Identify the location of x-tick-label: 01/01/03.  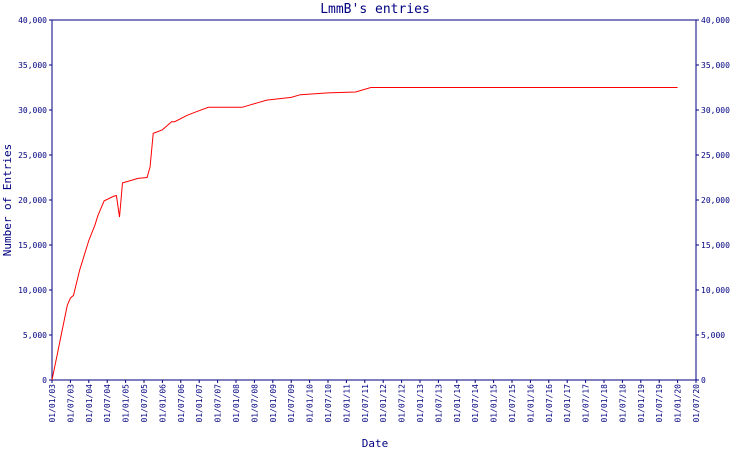
(52, 403).